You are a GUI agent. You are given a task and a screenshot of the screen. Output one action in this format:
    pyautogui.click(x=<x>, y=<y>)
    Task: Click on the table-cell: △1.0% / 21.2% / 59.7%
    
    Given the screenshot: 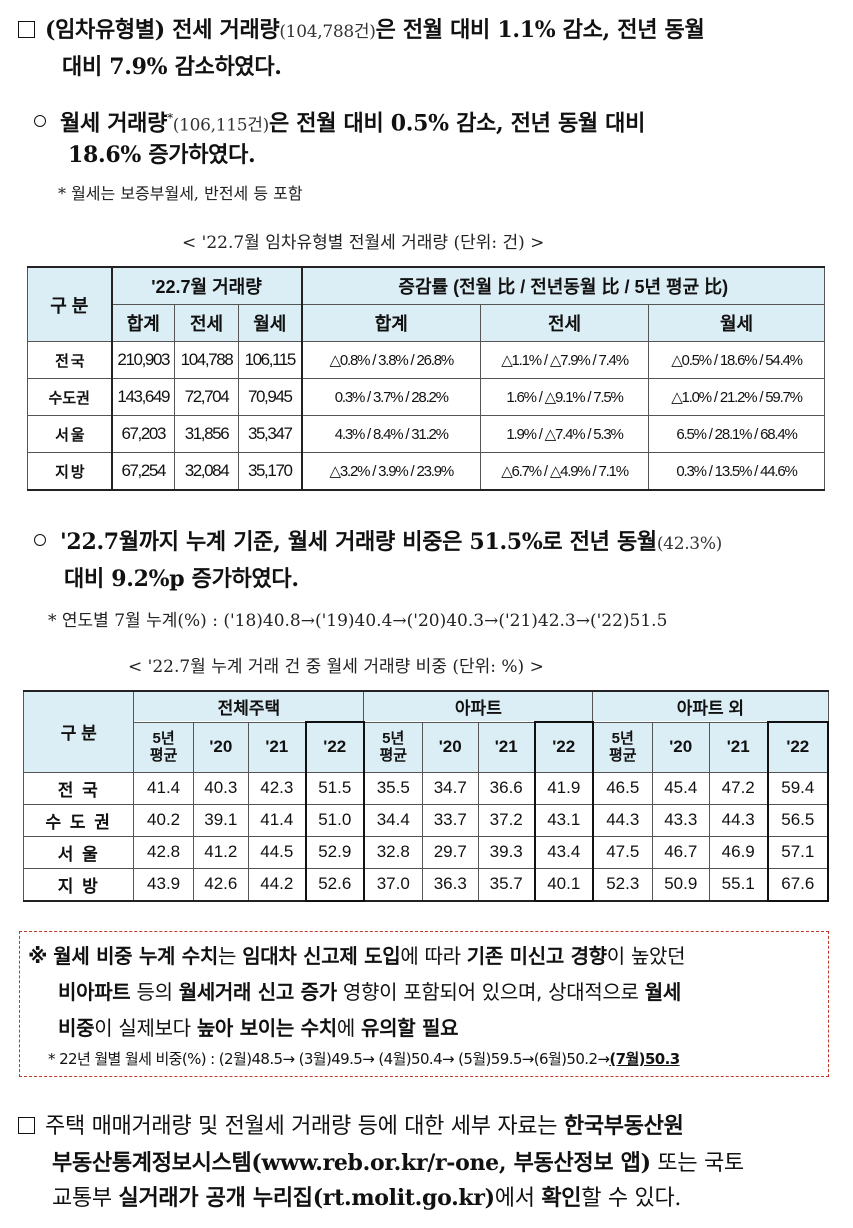 What is the action you would take?
    pyautogui.click(x=737, y=397)
    